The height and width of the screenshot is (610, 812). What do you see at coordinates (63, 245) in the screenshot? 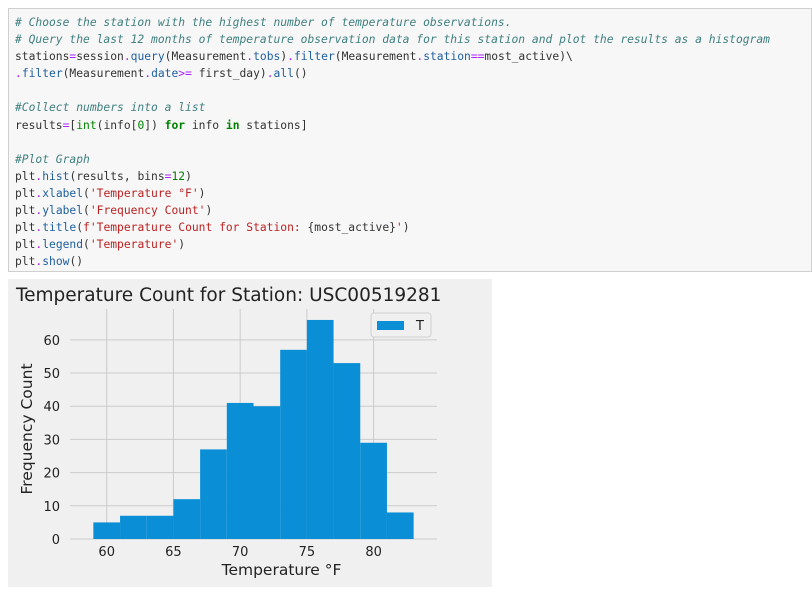
I see `code-token: legend` at bounding box center [63, 245].